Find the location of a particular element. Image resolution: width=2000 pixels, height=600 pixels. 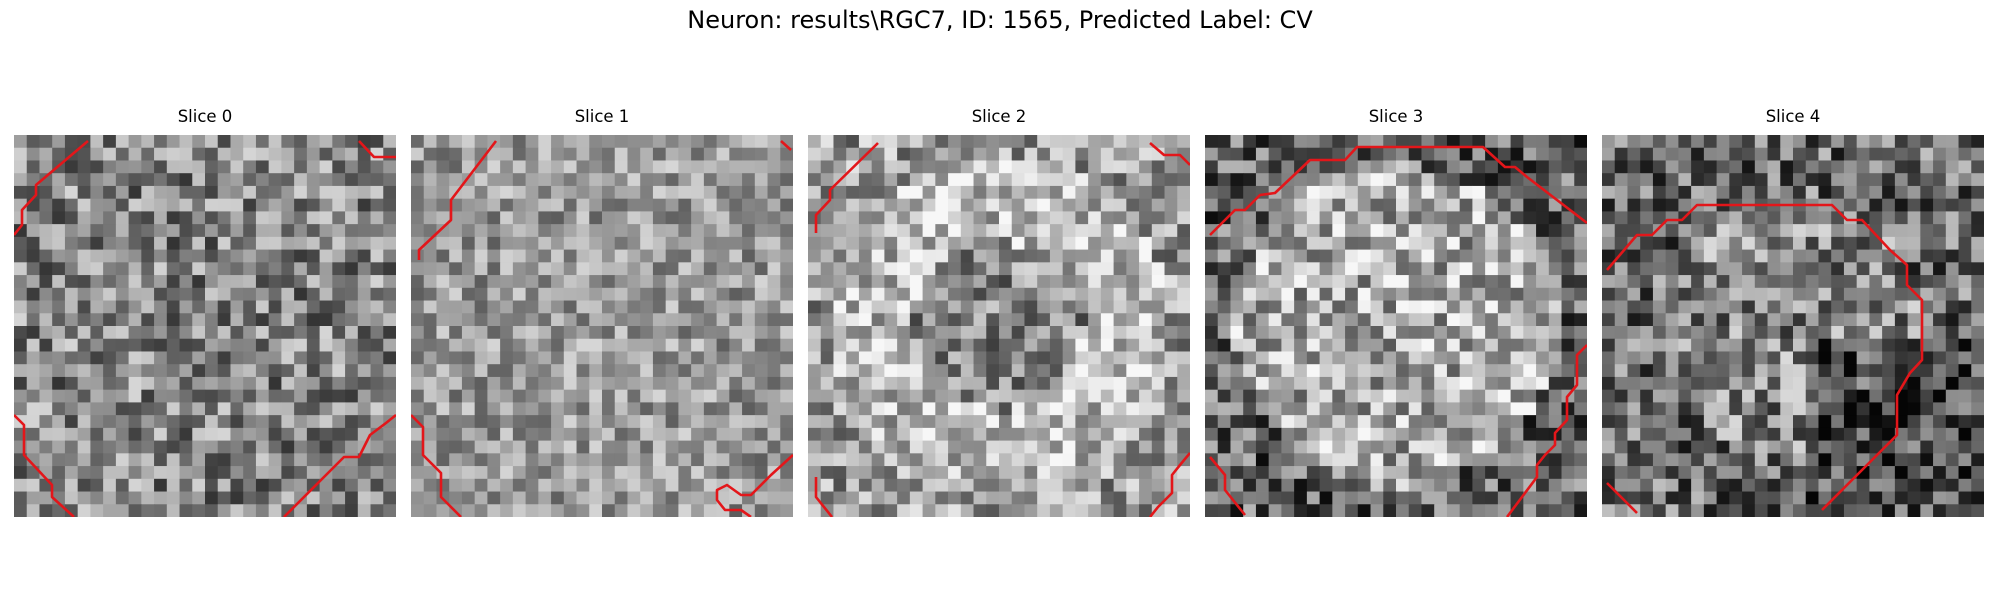

slice-panel-3: Slice 3 is located at coordinates (1396, 311).